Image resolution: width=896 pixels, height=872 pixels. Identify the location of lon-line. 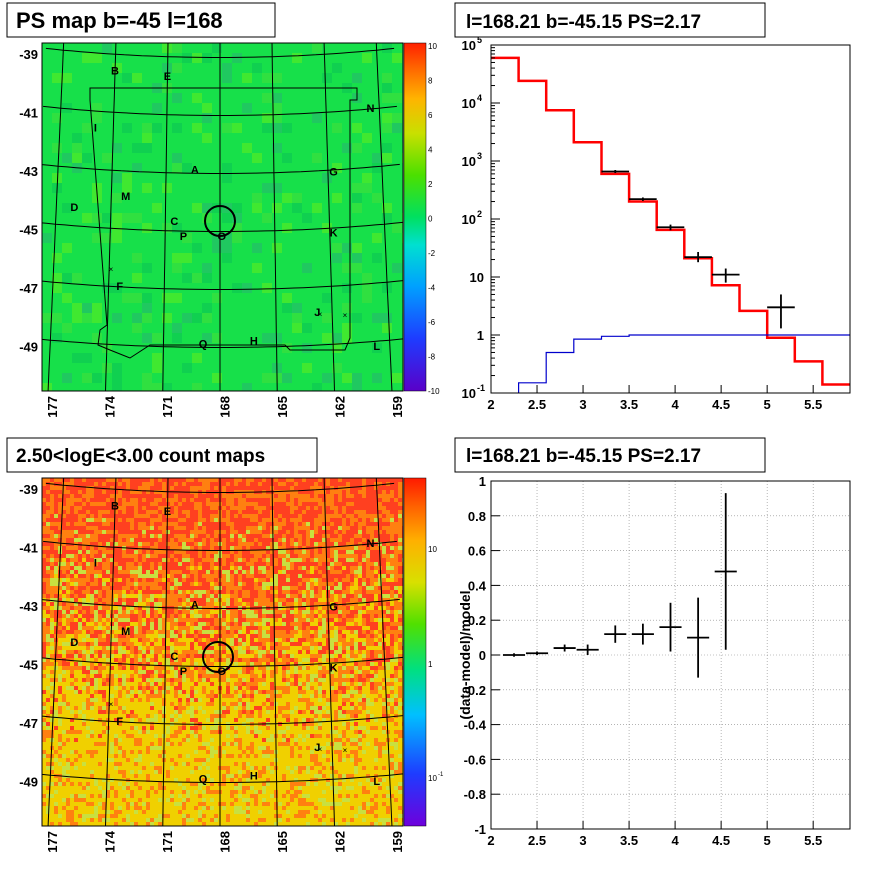
(384, 217).